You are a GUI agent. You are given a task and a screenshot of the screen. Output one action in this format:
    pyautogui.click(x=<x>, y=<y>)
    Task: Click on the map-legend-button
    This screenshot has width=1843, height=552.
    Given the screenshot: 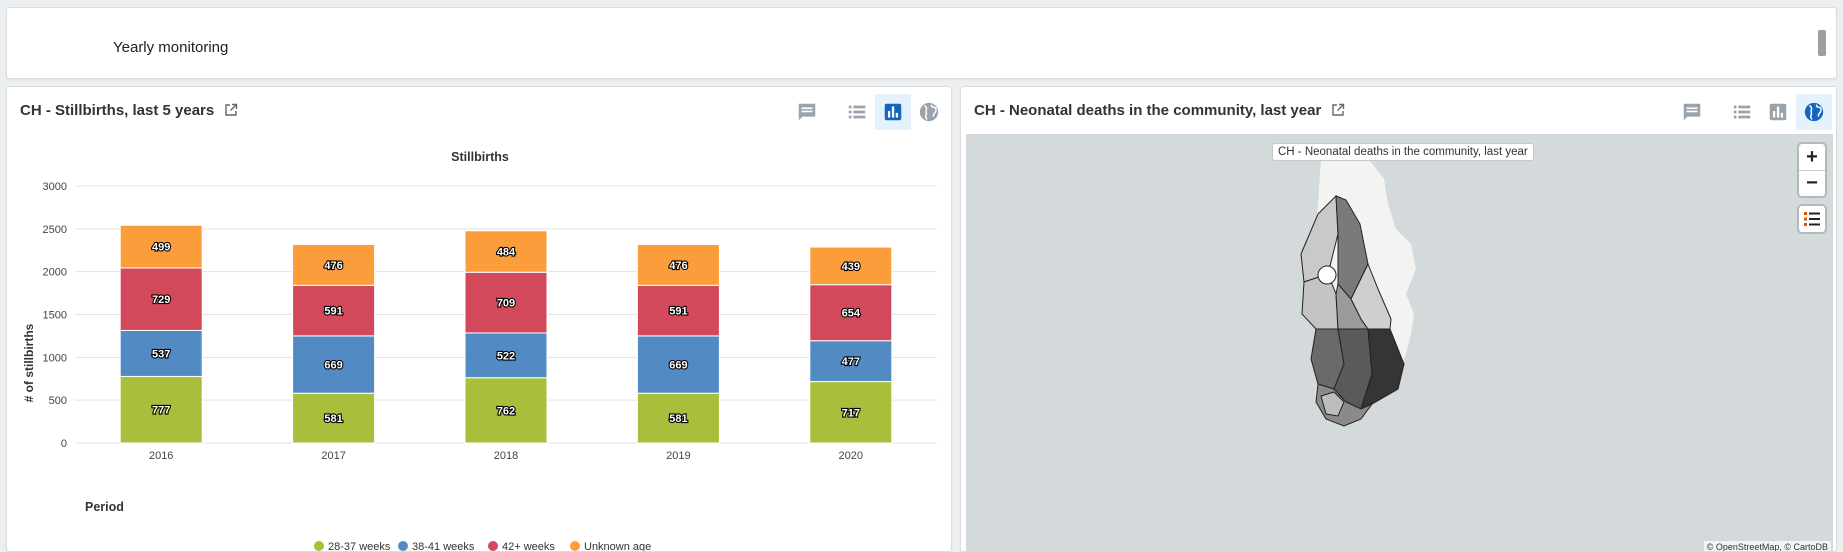 What is the action you would take?
    pyautogui.click(x=1812, y=219)
    